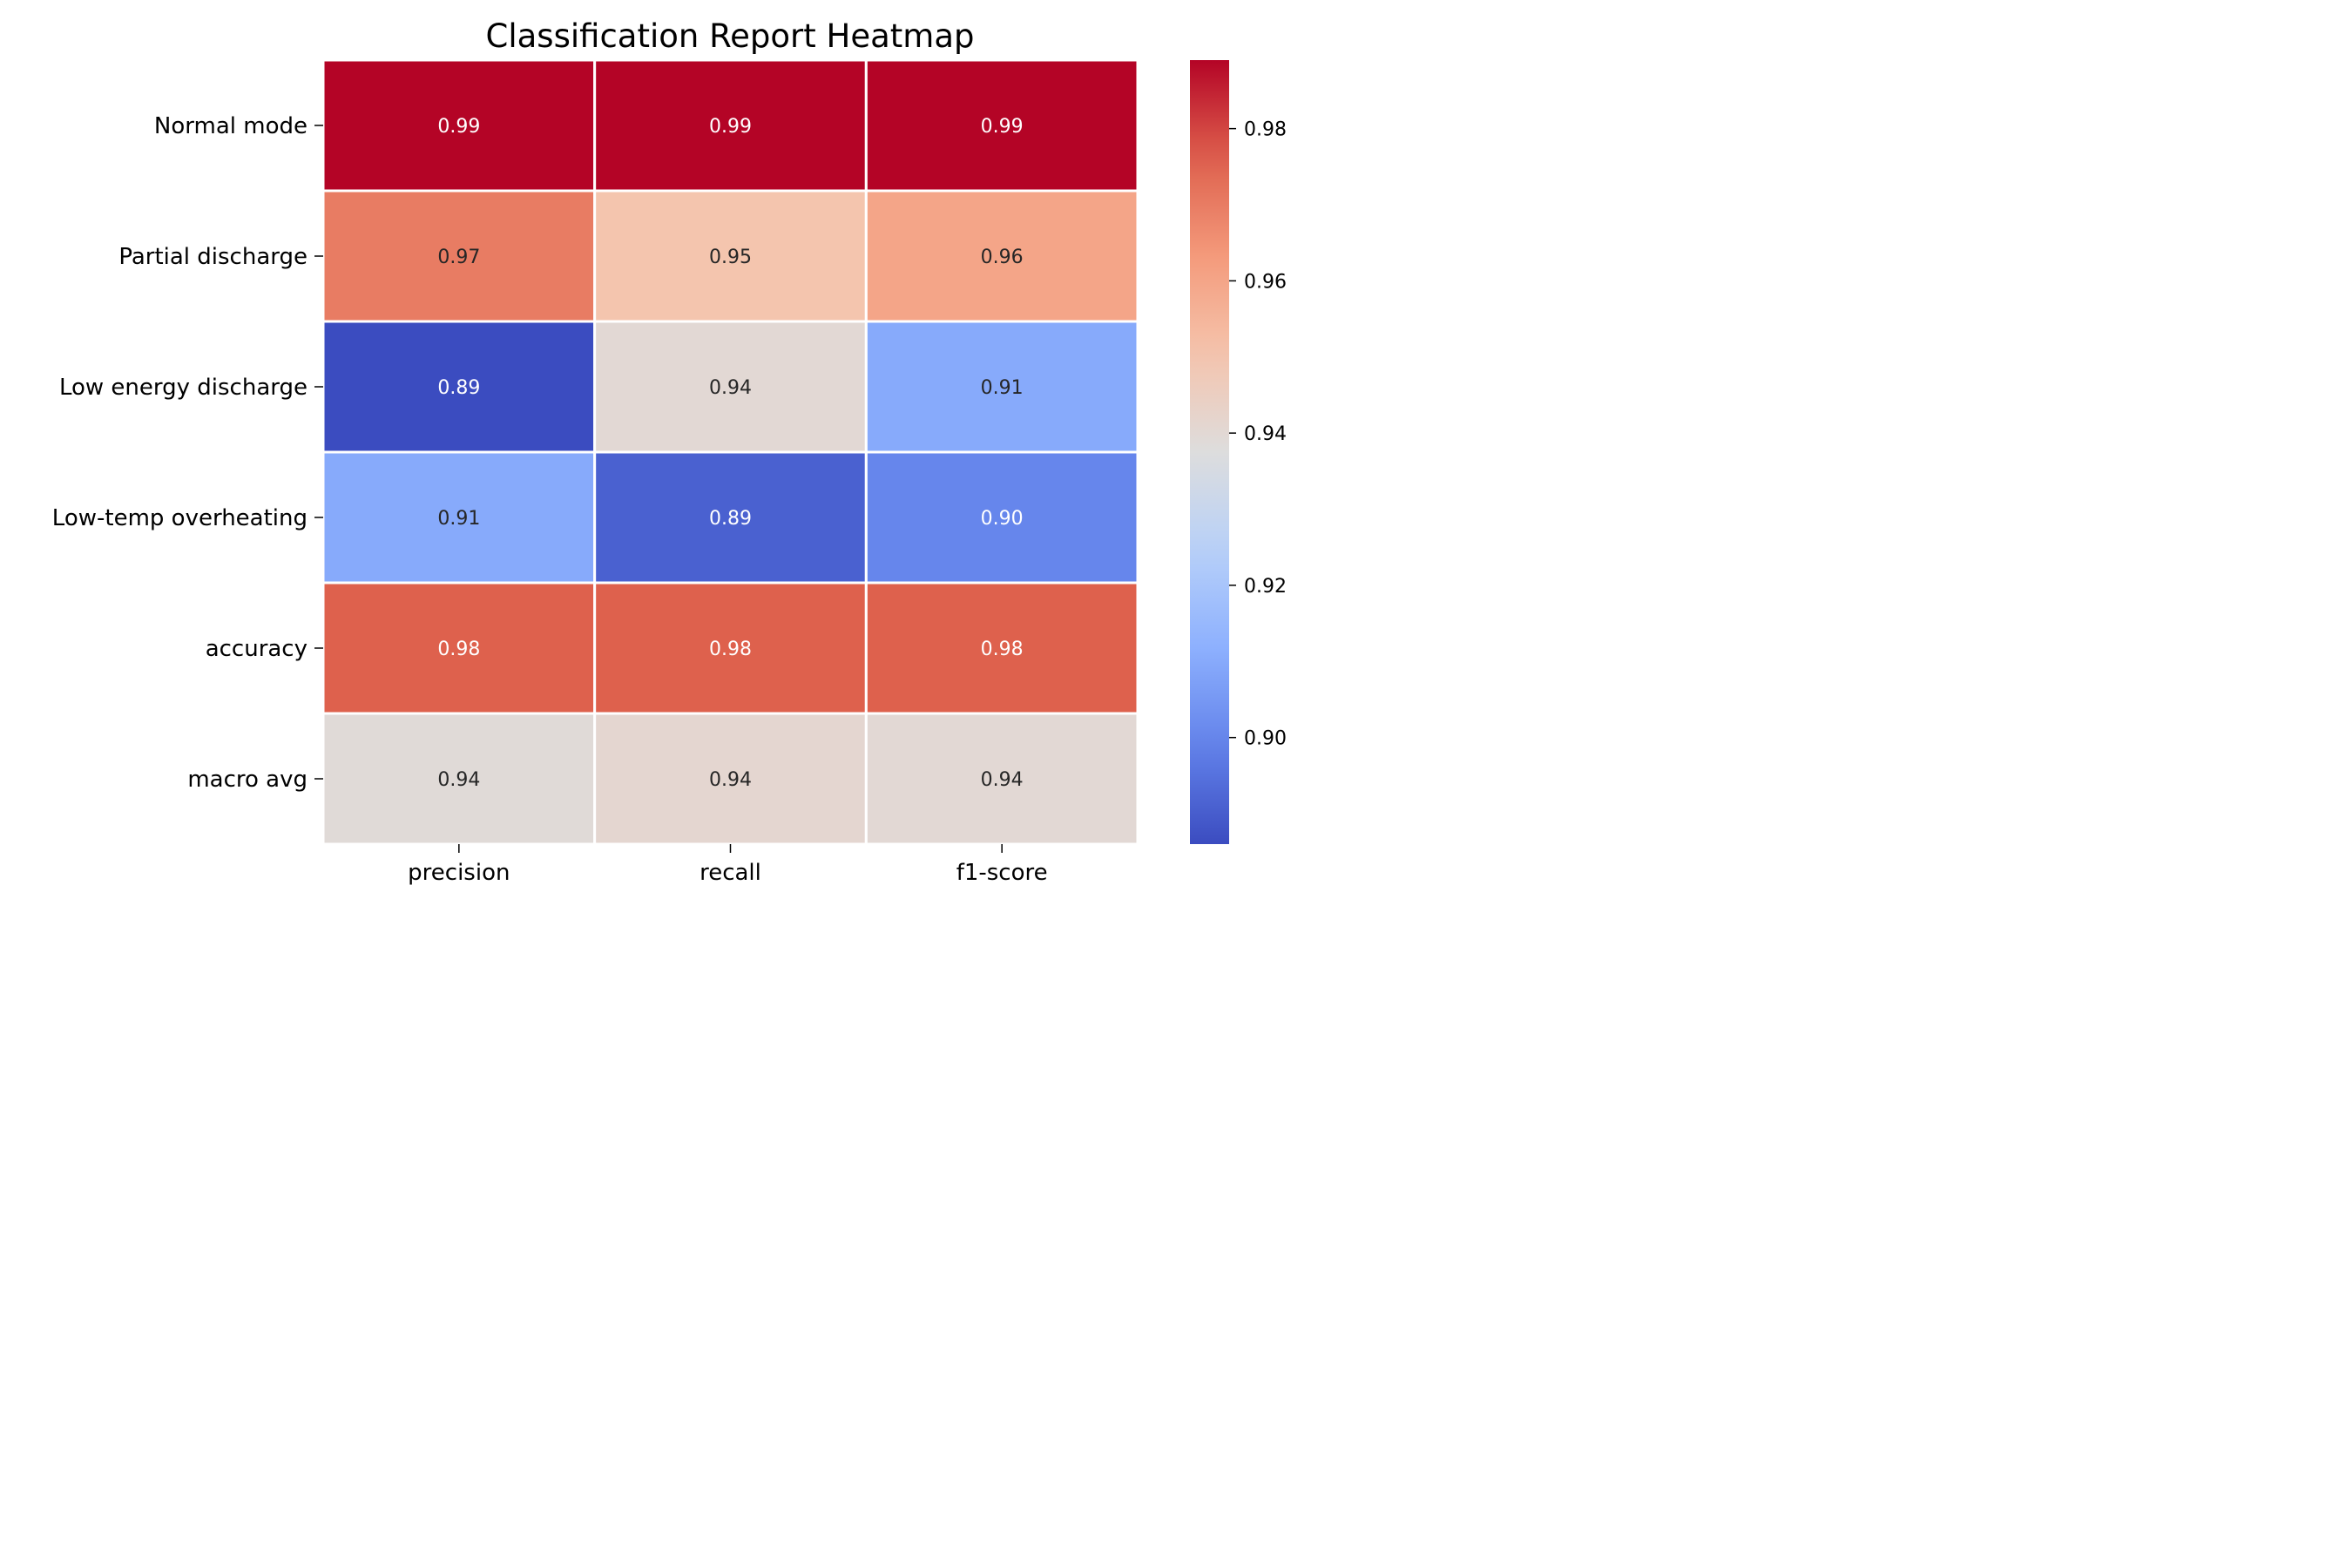 The width and height of the screenshot is (2352, 1568). I want to click on y-tick-label: Partial discharge, so click(213, 257).